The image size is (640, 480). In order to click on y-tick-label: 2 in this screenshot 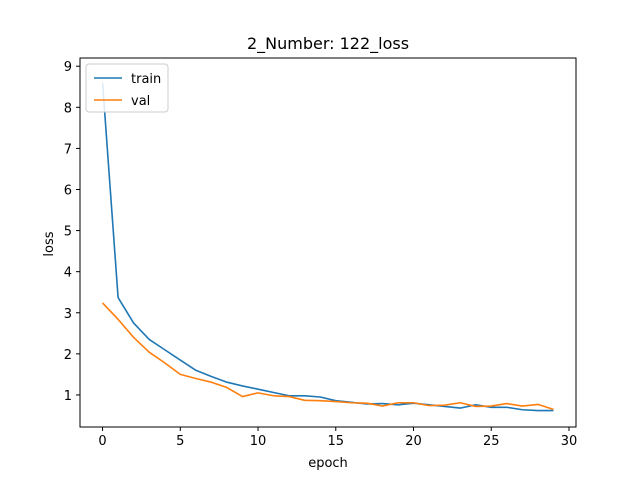, I will do `click(68, 355)`.